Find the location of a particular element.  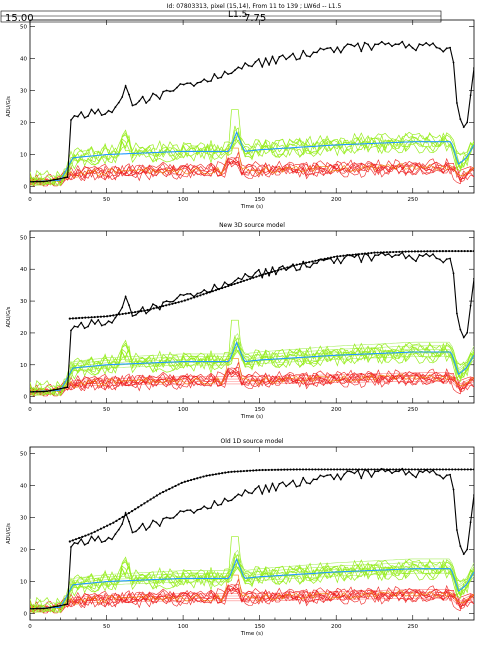

header-label-right: 7.75 is located at coordinates (255, 18).